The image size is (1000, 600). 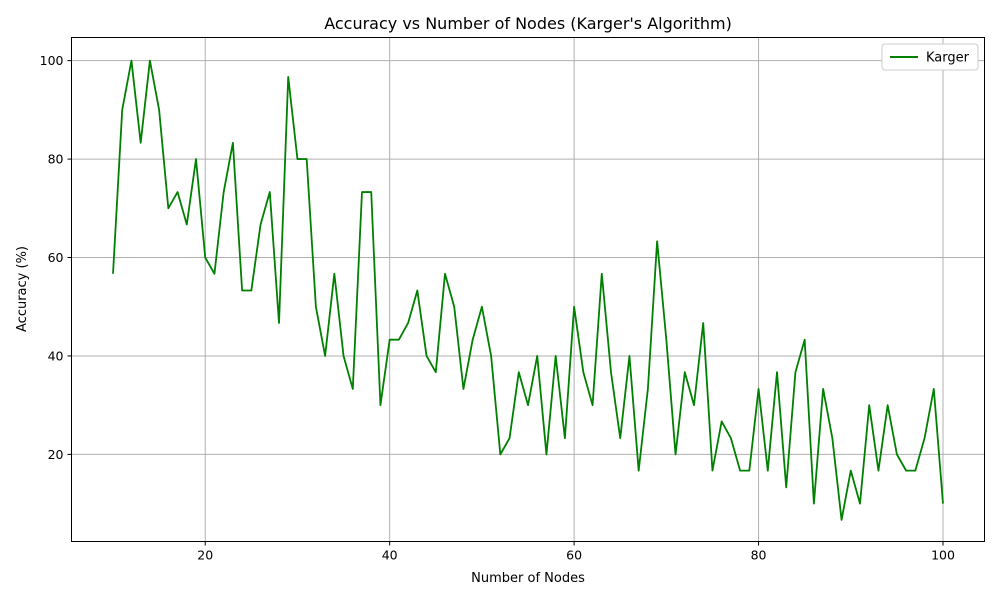 What do you see at coordinates (56, 454) in the screenshot?
I see `y-tick-label: 20` at bounding box center [56, 454].